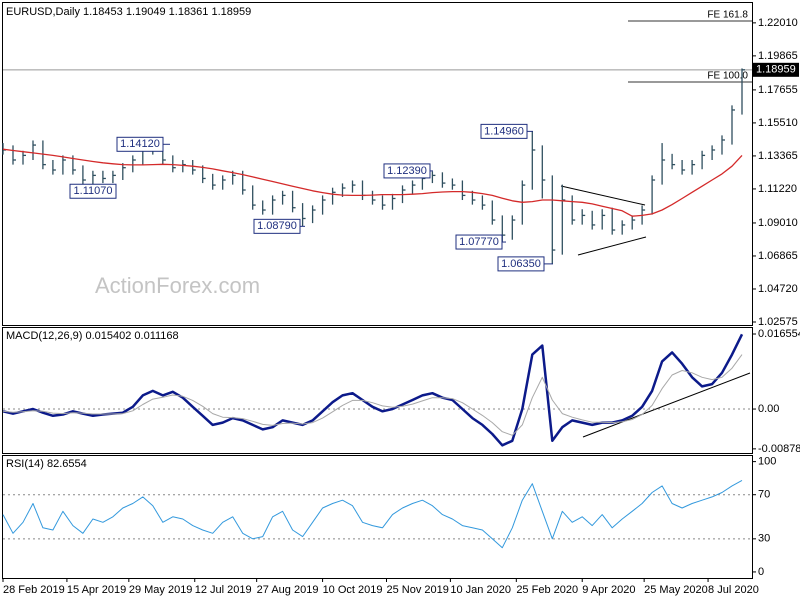 This screenshot has height=600, width=800. I want to click on y-tick-label: -0.008786, so click(779, 449).